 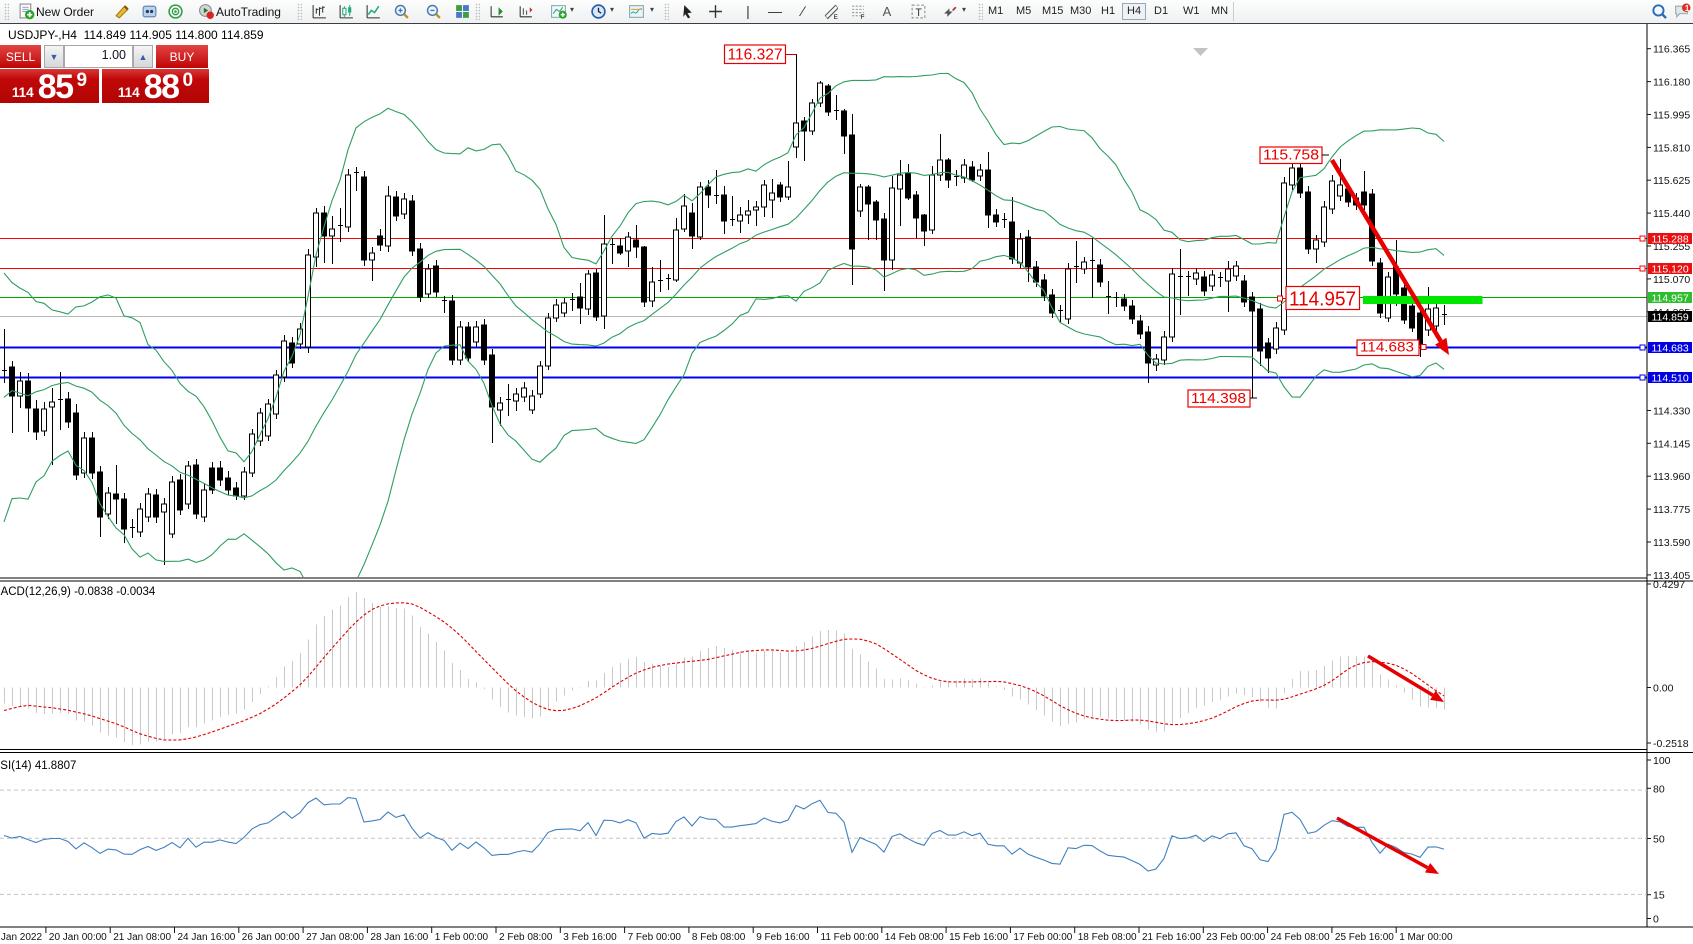 What do you see at coordinates (978, 937) in the screenshot?
I see `svg-text: 15 Feb 16:00` at bounding box center [978, 937].